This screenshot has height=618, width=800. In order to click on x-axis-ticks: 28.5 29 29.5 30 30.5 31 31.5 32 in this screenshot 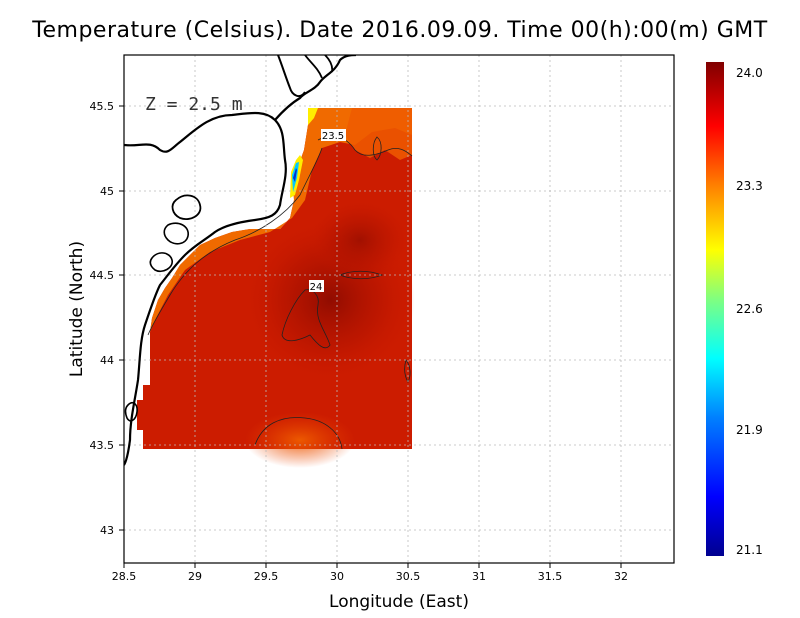, I will do `click(370, 576)`.